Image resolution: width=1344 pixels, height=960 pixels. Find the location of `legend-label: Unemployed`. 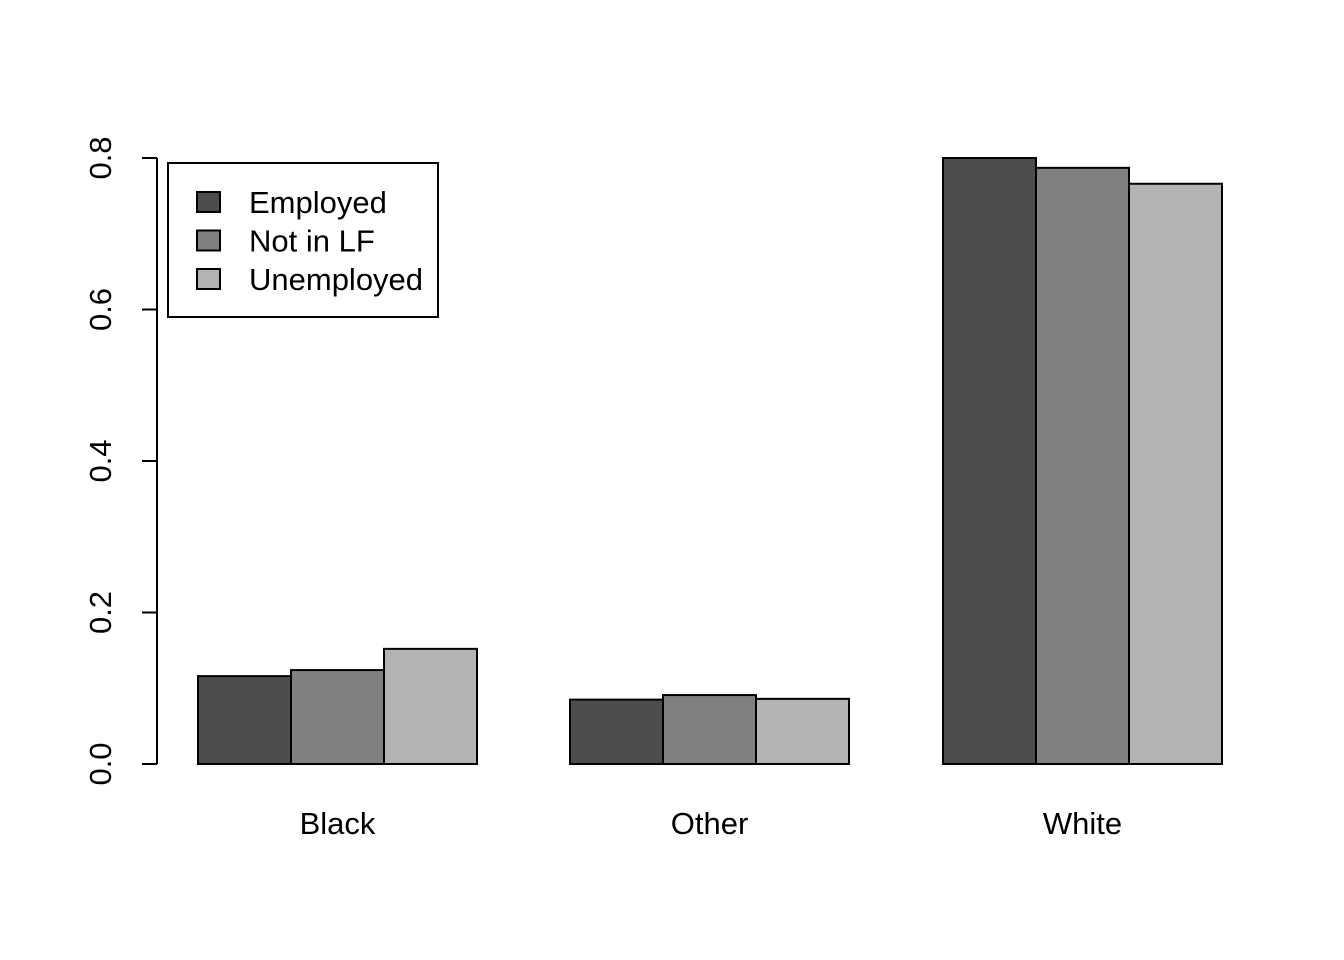

legend-label: Unemployed is located at coordinates (336, 279).